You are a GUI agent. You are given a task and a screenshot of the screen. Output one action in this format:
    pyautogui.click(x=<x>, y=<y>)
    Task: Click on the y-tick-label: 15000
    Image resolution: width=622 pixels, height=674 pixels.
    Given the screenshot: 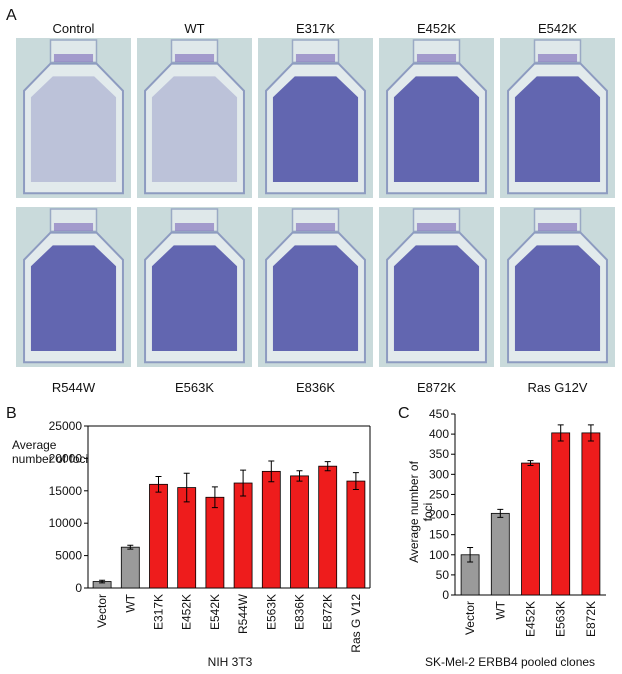 What is the action you would take?
    pyautogui.click(x=66, y=491)
    